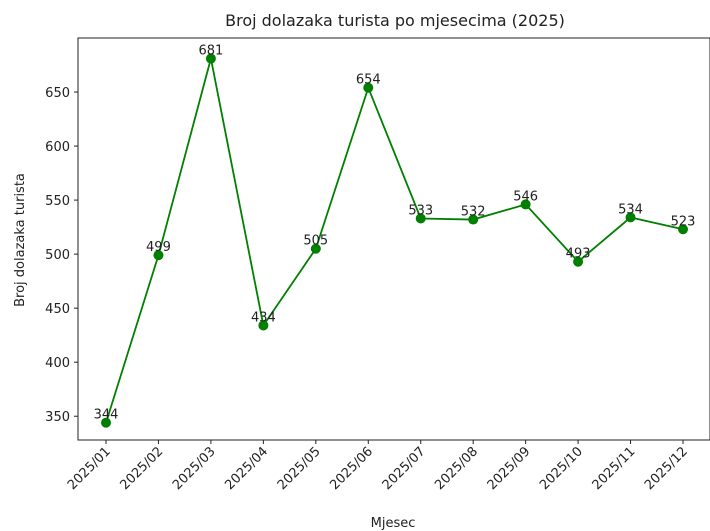 The height and width of the screenshot is (531, 710). I want to click on data-label: 505, so click(315, 241).